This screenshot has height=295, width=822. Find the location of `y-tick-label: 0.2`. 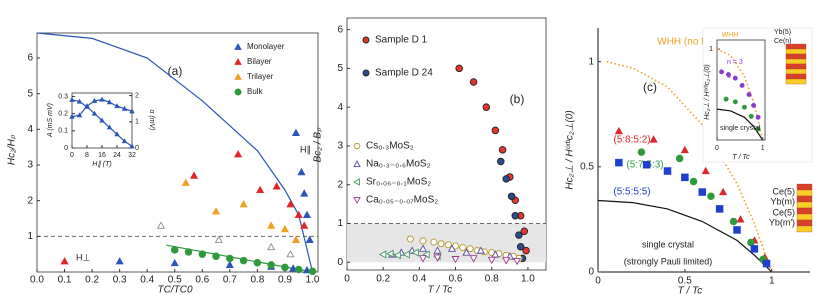

y-tick-label: 0.2 is located at coordinates (63, 113).